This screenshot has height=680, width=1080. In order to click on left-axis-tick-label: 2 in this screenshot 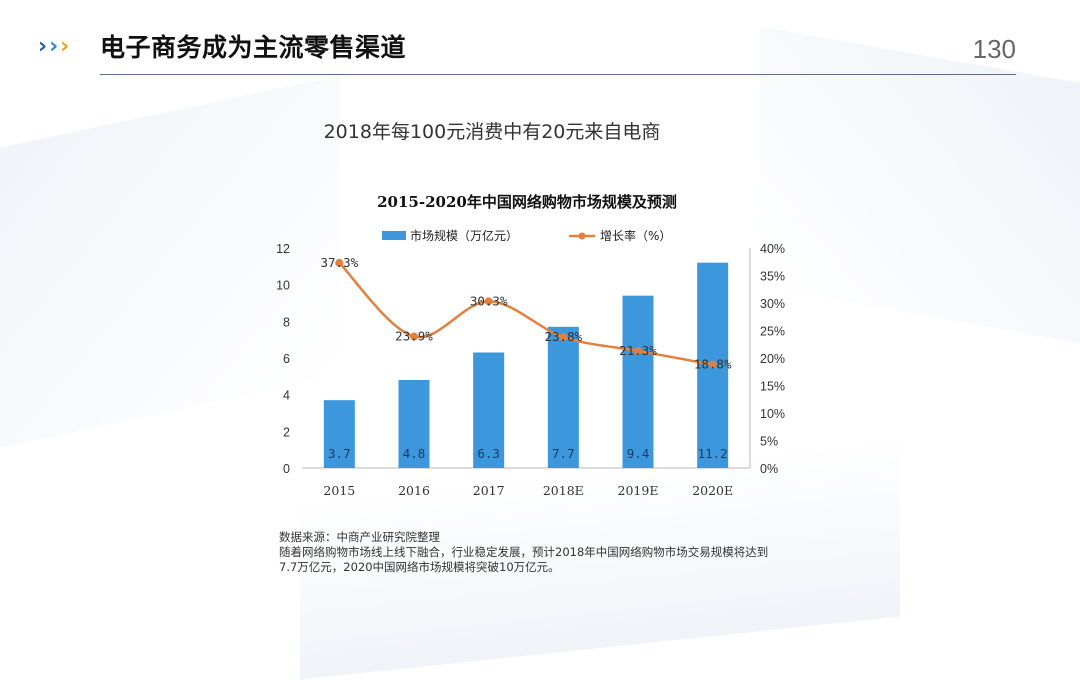, I will do `click(286, 432)`.